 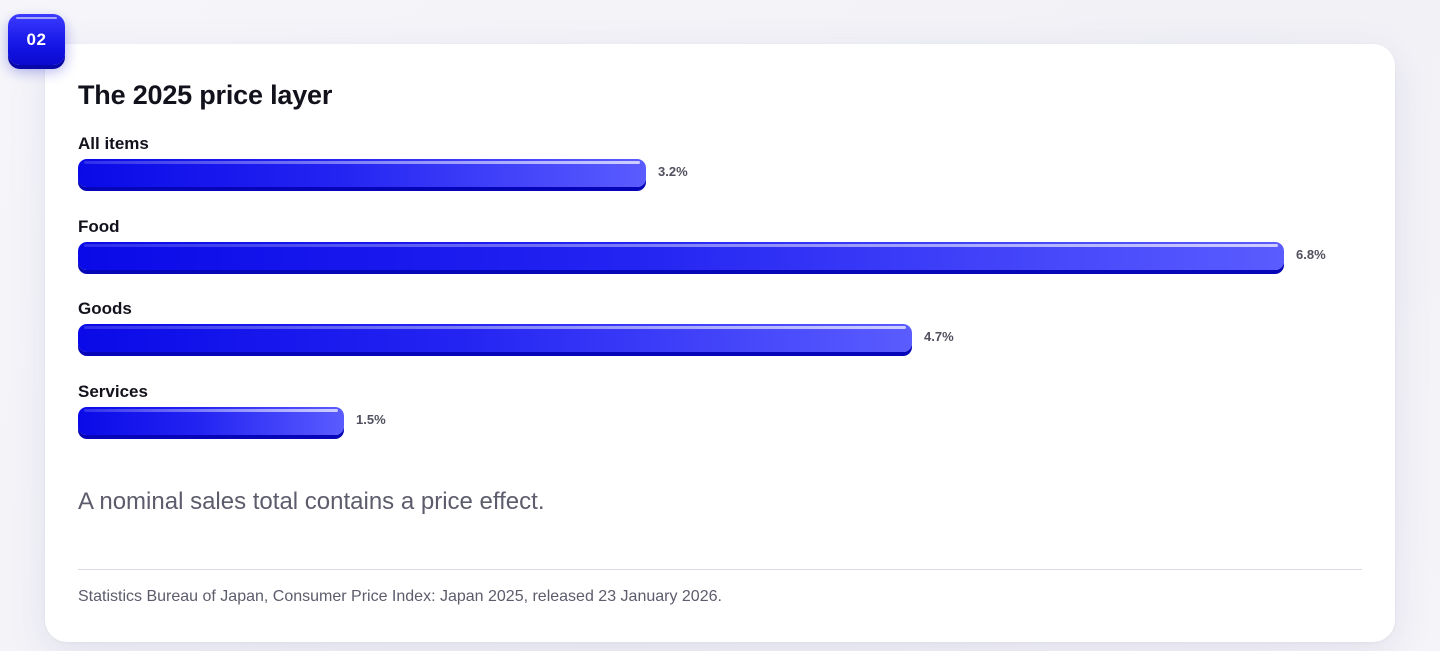 What do you see at coordinates (113, 143) in the screenshot?
I see `bar-category-label: All items` at bounding box center [113, 143].